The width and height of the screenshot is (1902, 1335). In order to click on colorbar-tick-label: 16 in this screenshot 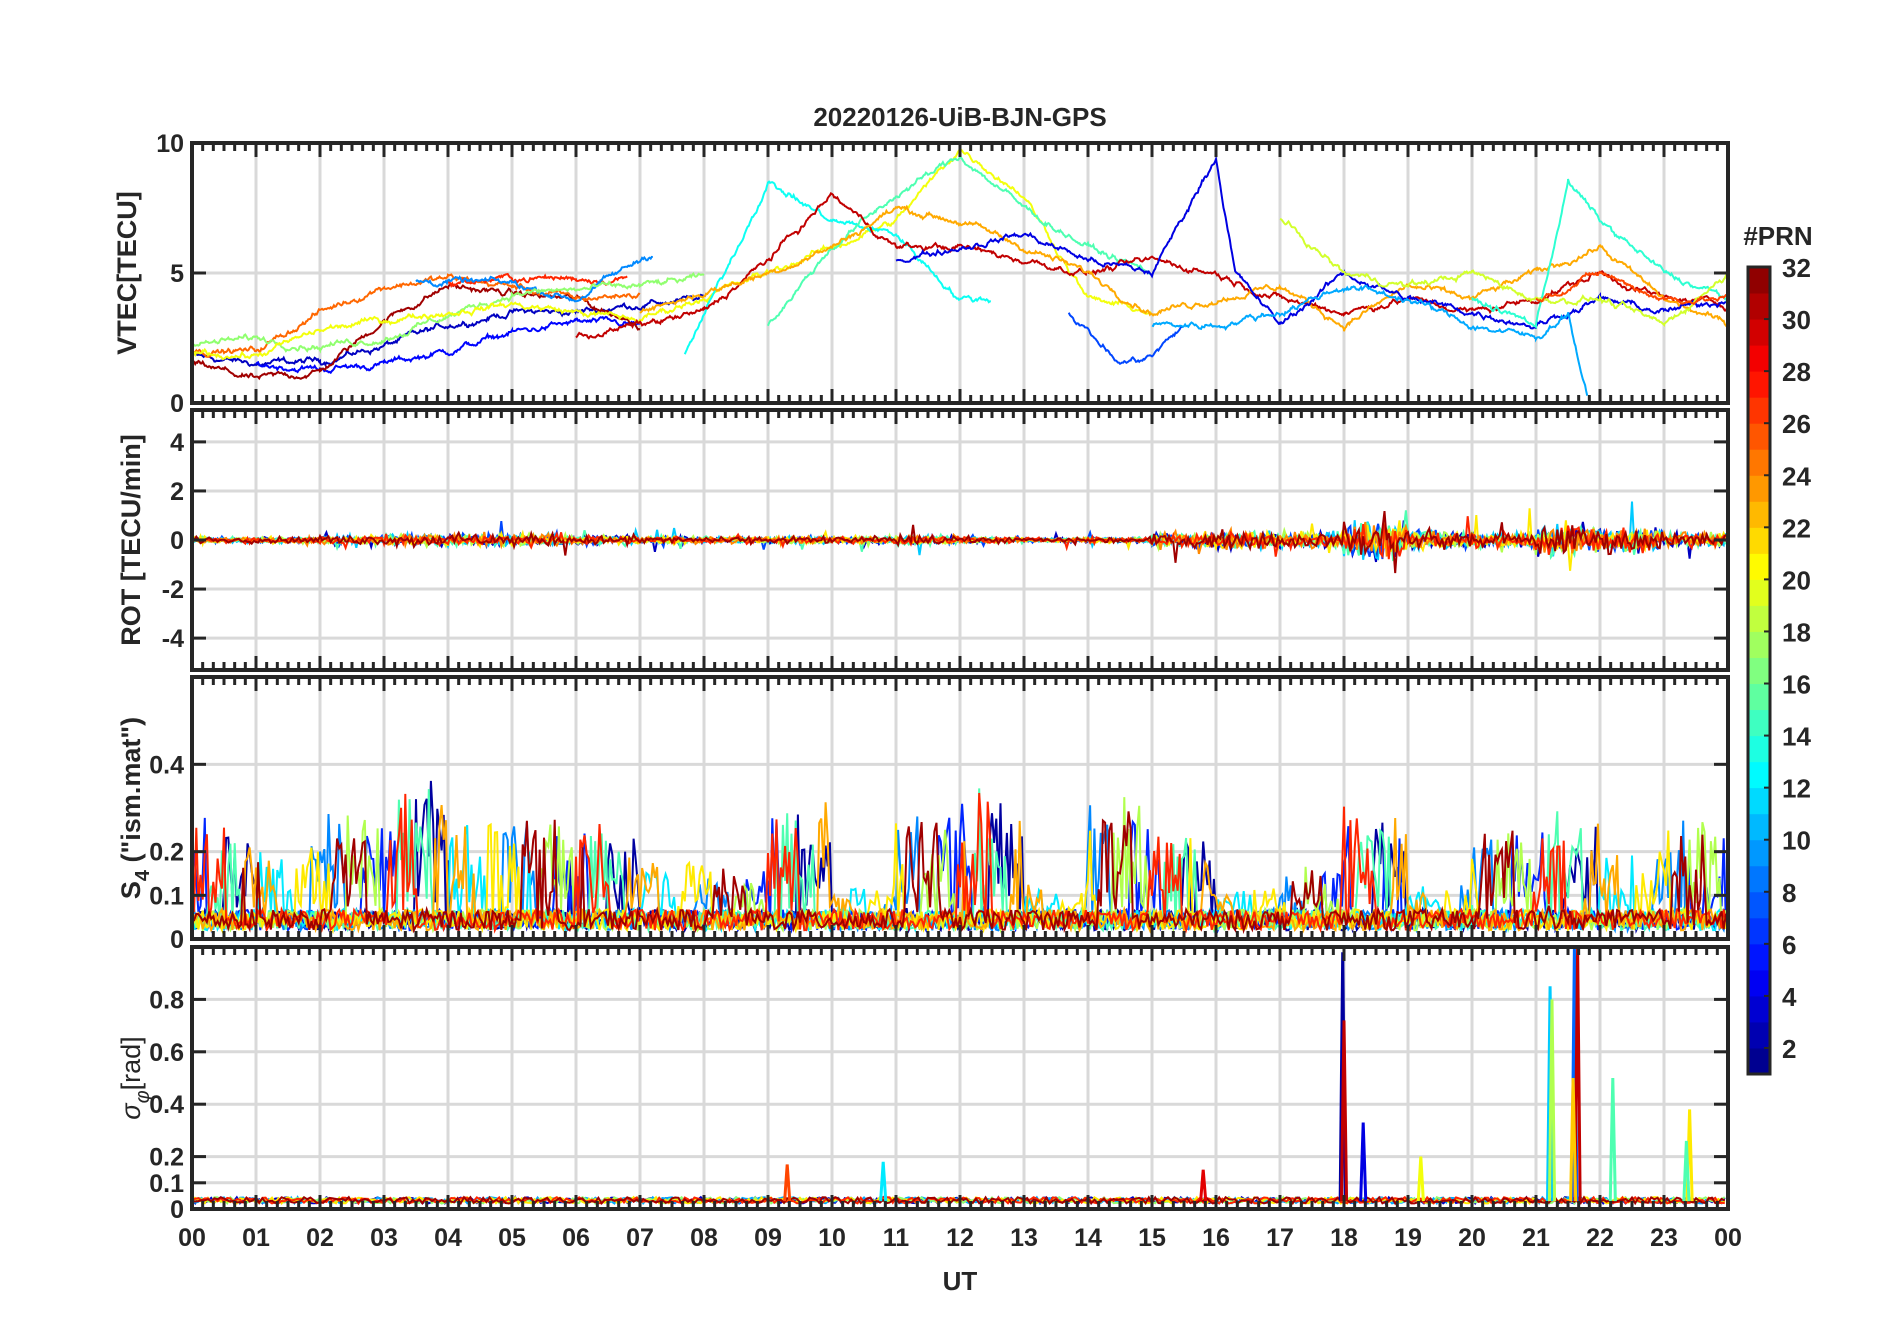, I will do `click(1796, 685)`.